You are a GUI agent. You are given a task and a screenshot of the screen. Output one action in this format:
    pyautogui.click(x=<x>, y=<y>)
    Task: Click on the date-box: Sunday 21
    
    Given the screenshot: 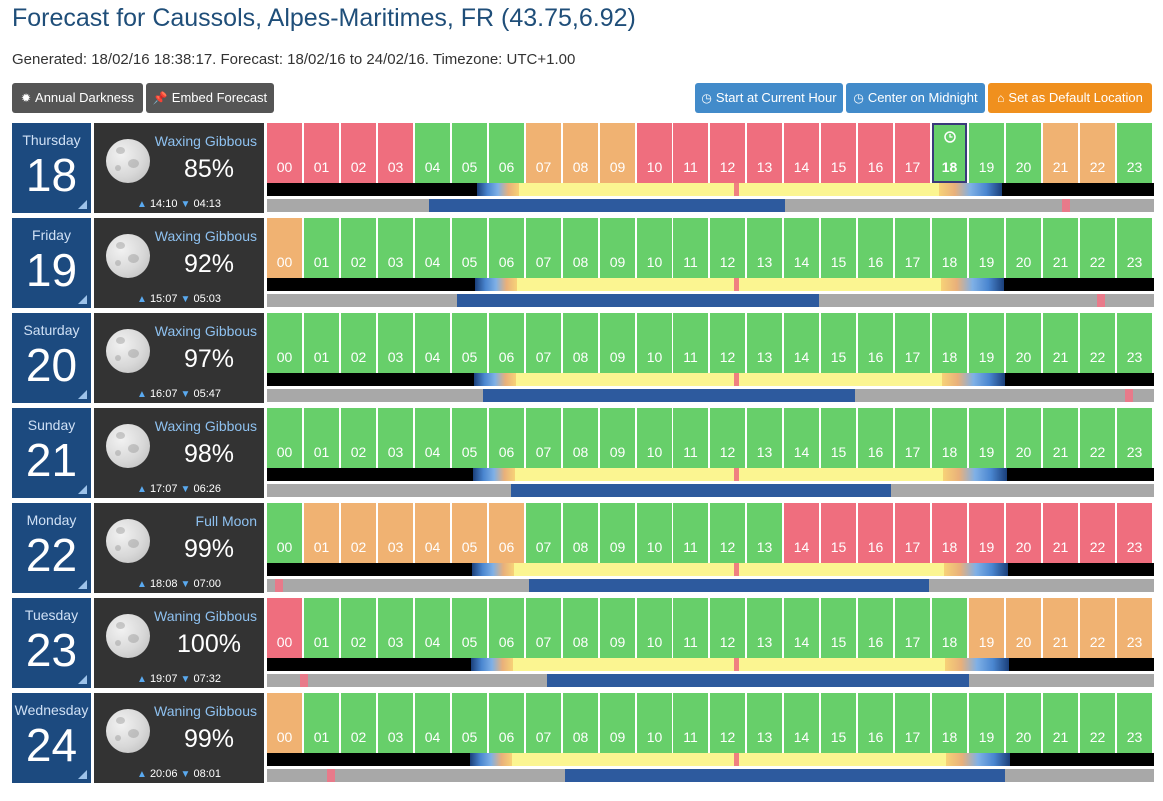 What is the action you would take?
    pyautogui.click(x=51, y=453)
    